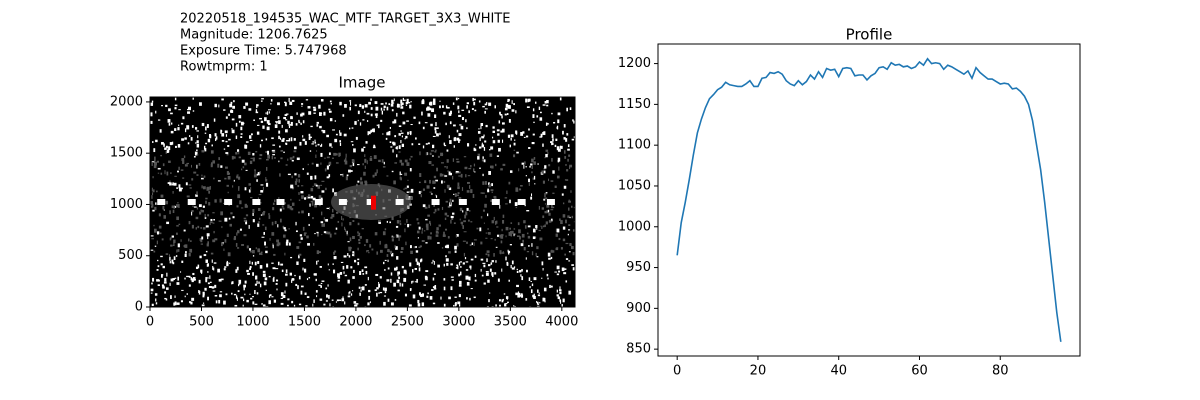 This screenshot has width=1200, height=400. I want to click on image-spot, so click(370, 202).